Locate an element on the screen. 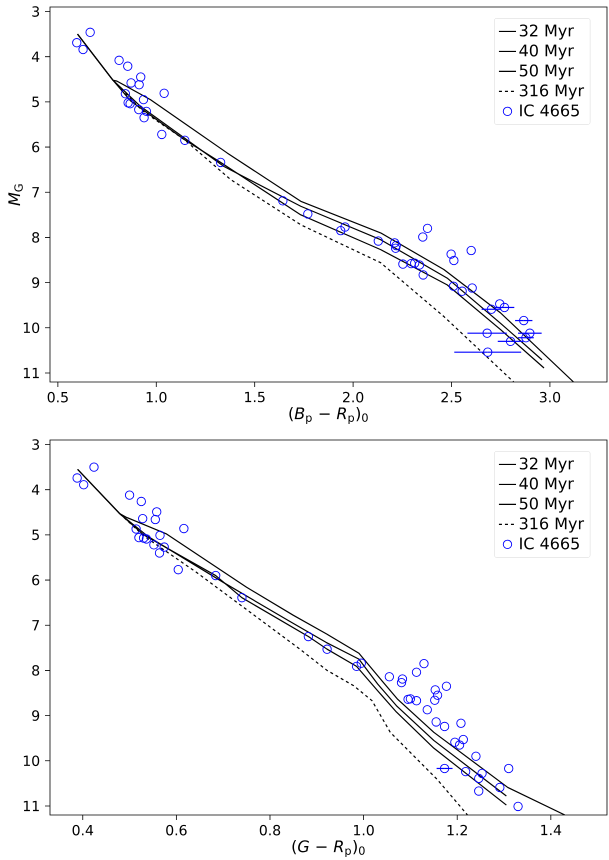 The width and height of the screenshot is (609, 860). y-axis-title: M$_{G}$ is located at coordinates (15, 195).